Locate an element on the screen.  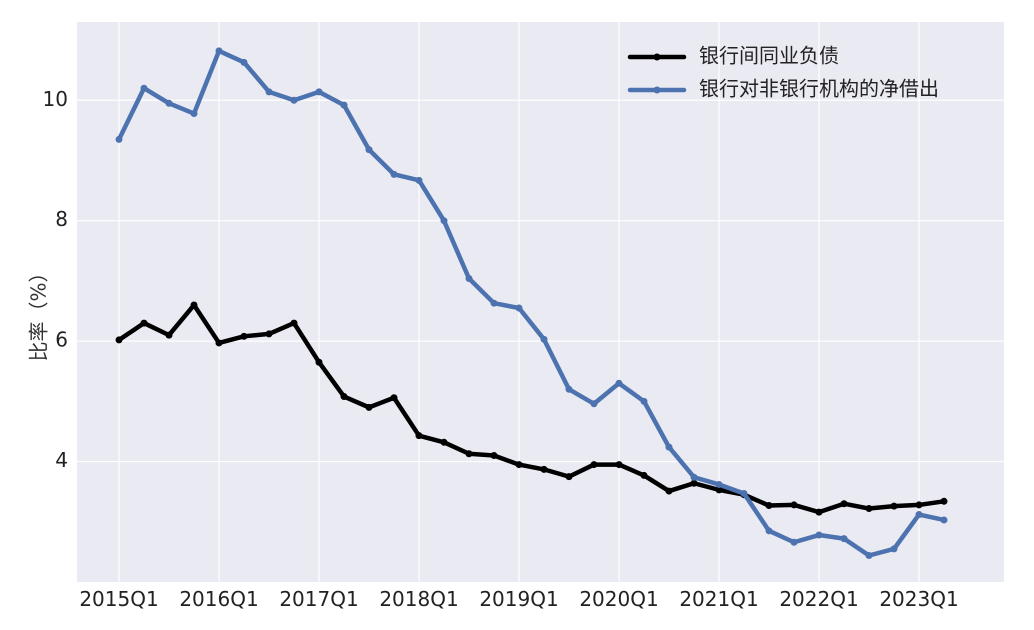
x-tick-label: 2021Q1 is located at coordinates (718, 599).